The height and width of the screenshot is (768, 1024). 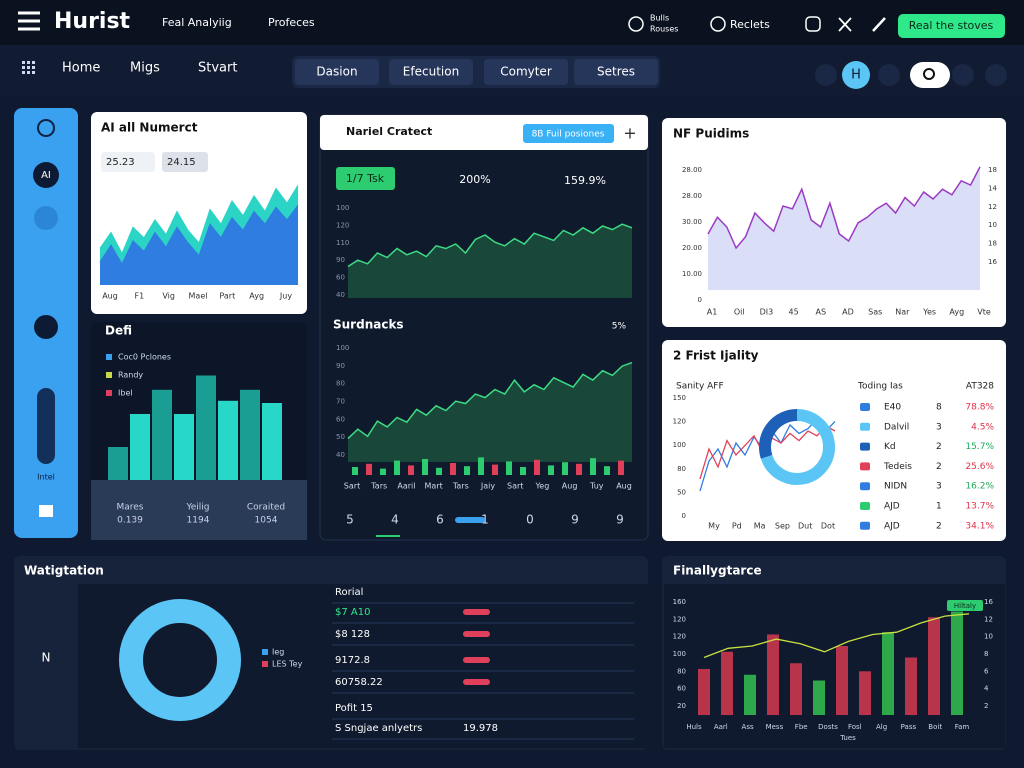 I want to click on total: 19.978, so click(x=480, y=728).